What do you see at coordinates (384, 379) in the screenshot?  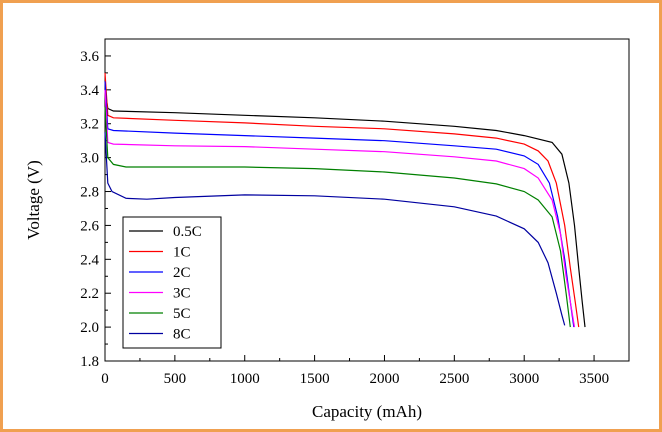 I see `x-tick-label: 2000` at bounding box center [384, 379].